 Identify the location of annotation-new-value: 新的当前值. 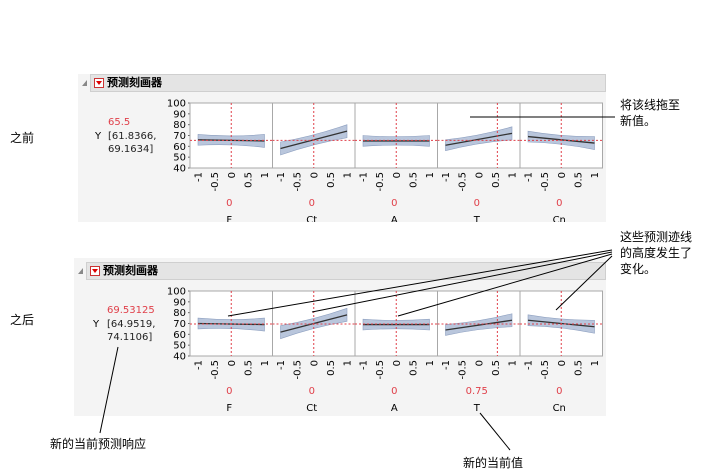
(493, 463).